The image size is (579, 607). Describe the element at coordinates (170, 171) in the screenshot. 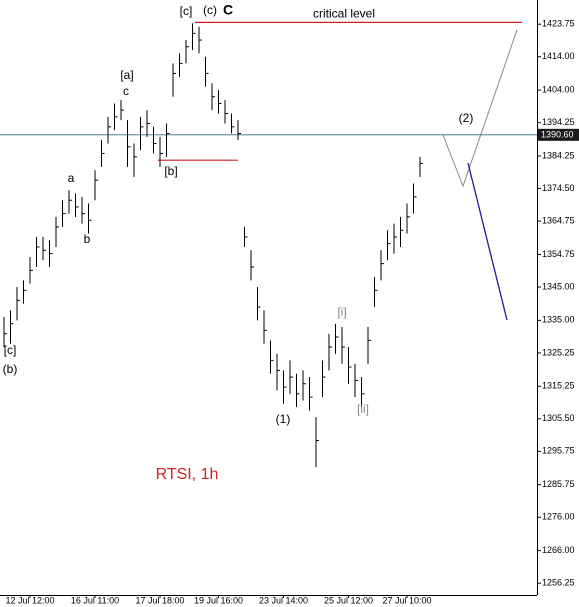

I see `wave-label: [b]` at that location.